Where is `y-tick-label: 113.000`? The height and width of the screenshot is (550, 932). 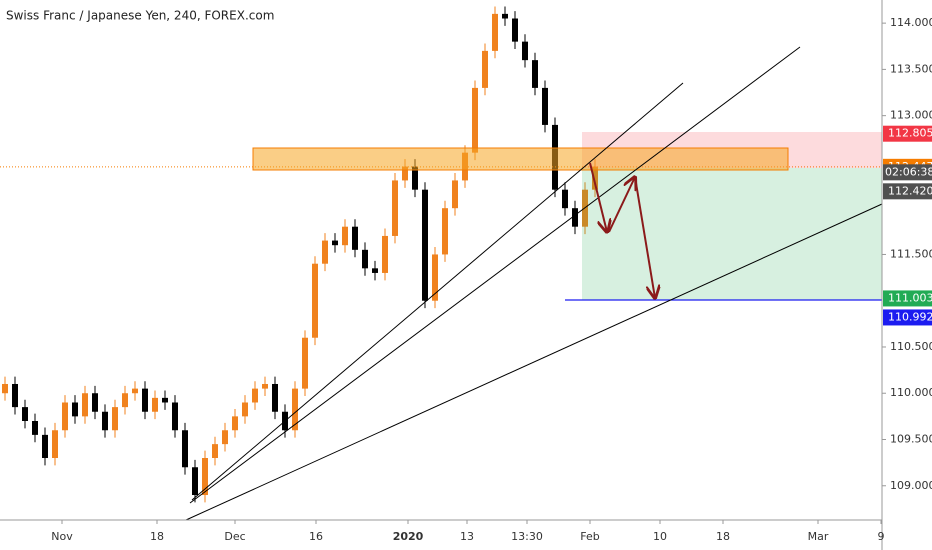 y-tick-label: 113.000 is located at coordinates (911, 115).